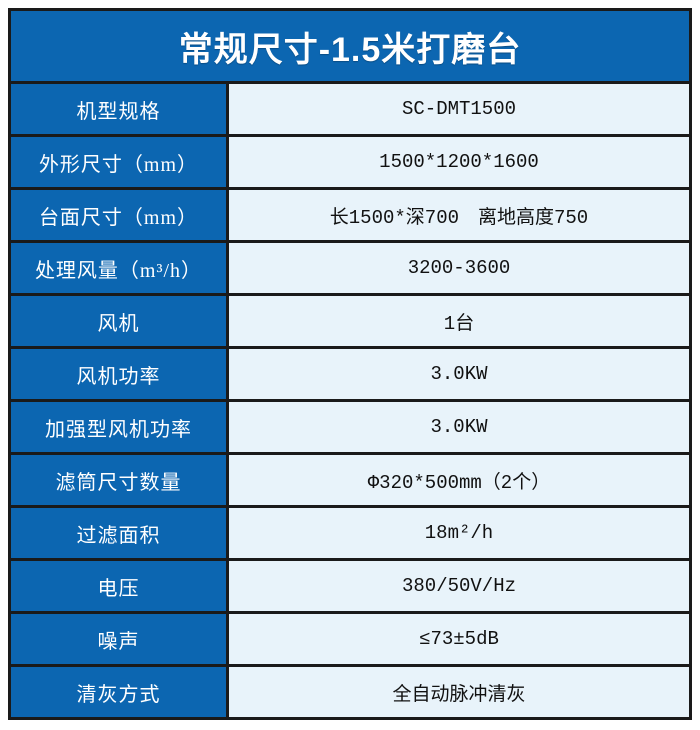 Image resolution: width=700 pixels, height=730 pixels. What do you see at coordinates (118, 692) in the screenshot?
I see `spec-label: 清灰方式` at bounding box center [118, 692].